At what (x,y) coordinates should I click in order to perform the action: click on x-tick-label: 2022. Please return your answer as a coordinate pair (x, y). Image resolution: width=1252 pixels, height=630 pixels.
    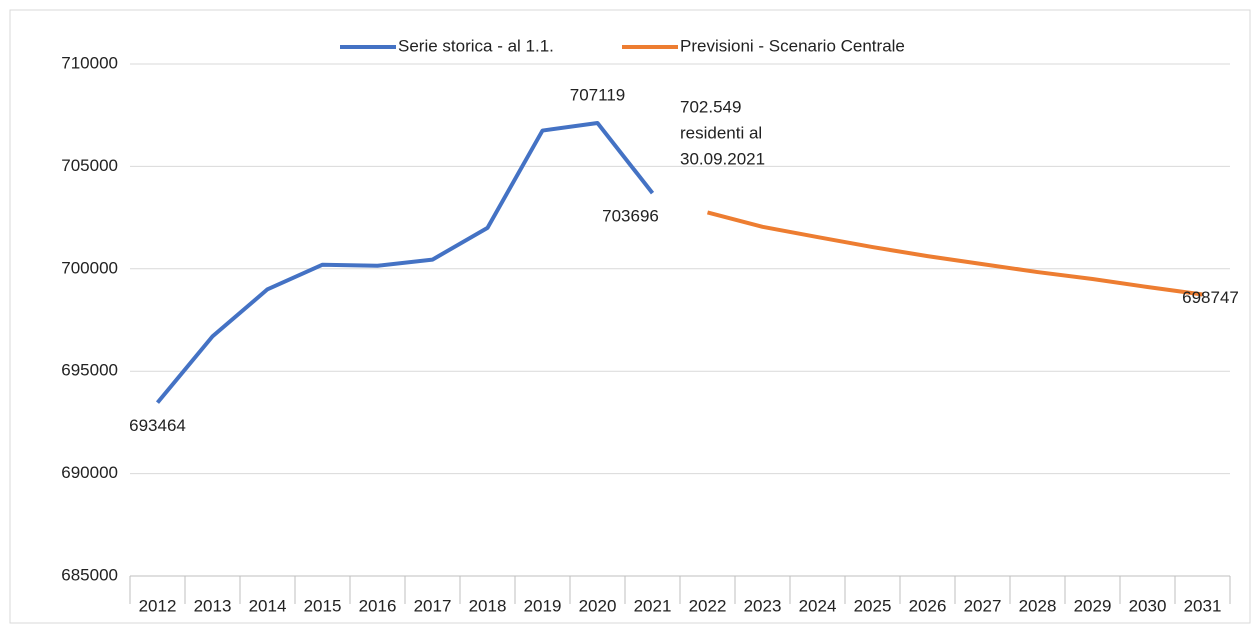
    Looking at the image, I should click on (708, 605).